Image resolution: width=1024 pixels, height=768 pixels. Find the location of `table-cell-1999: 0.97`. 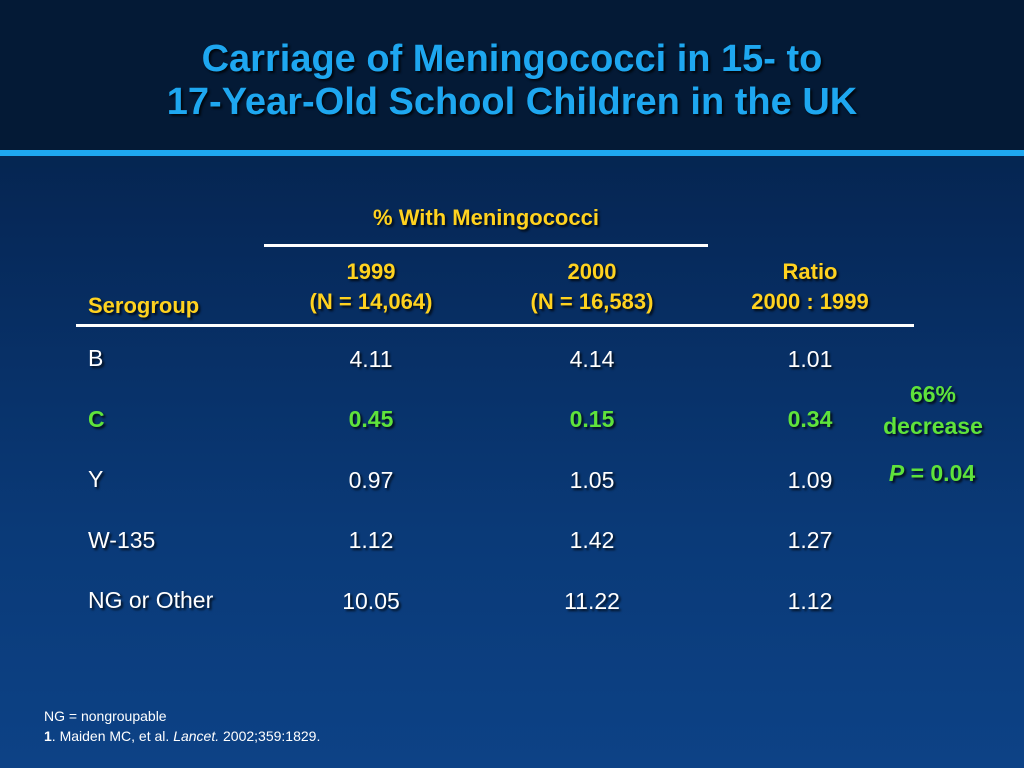

table-cell-1999: 0.97 is located at coordinates (371, 480).